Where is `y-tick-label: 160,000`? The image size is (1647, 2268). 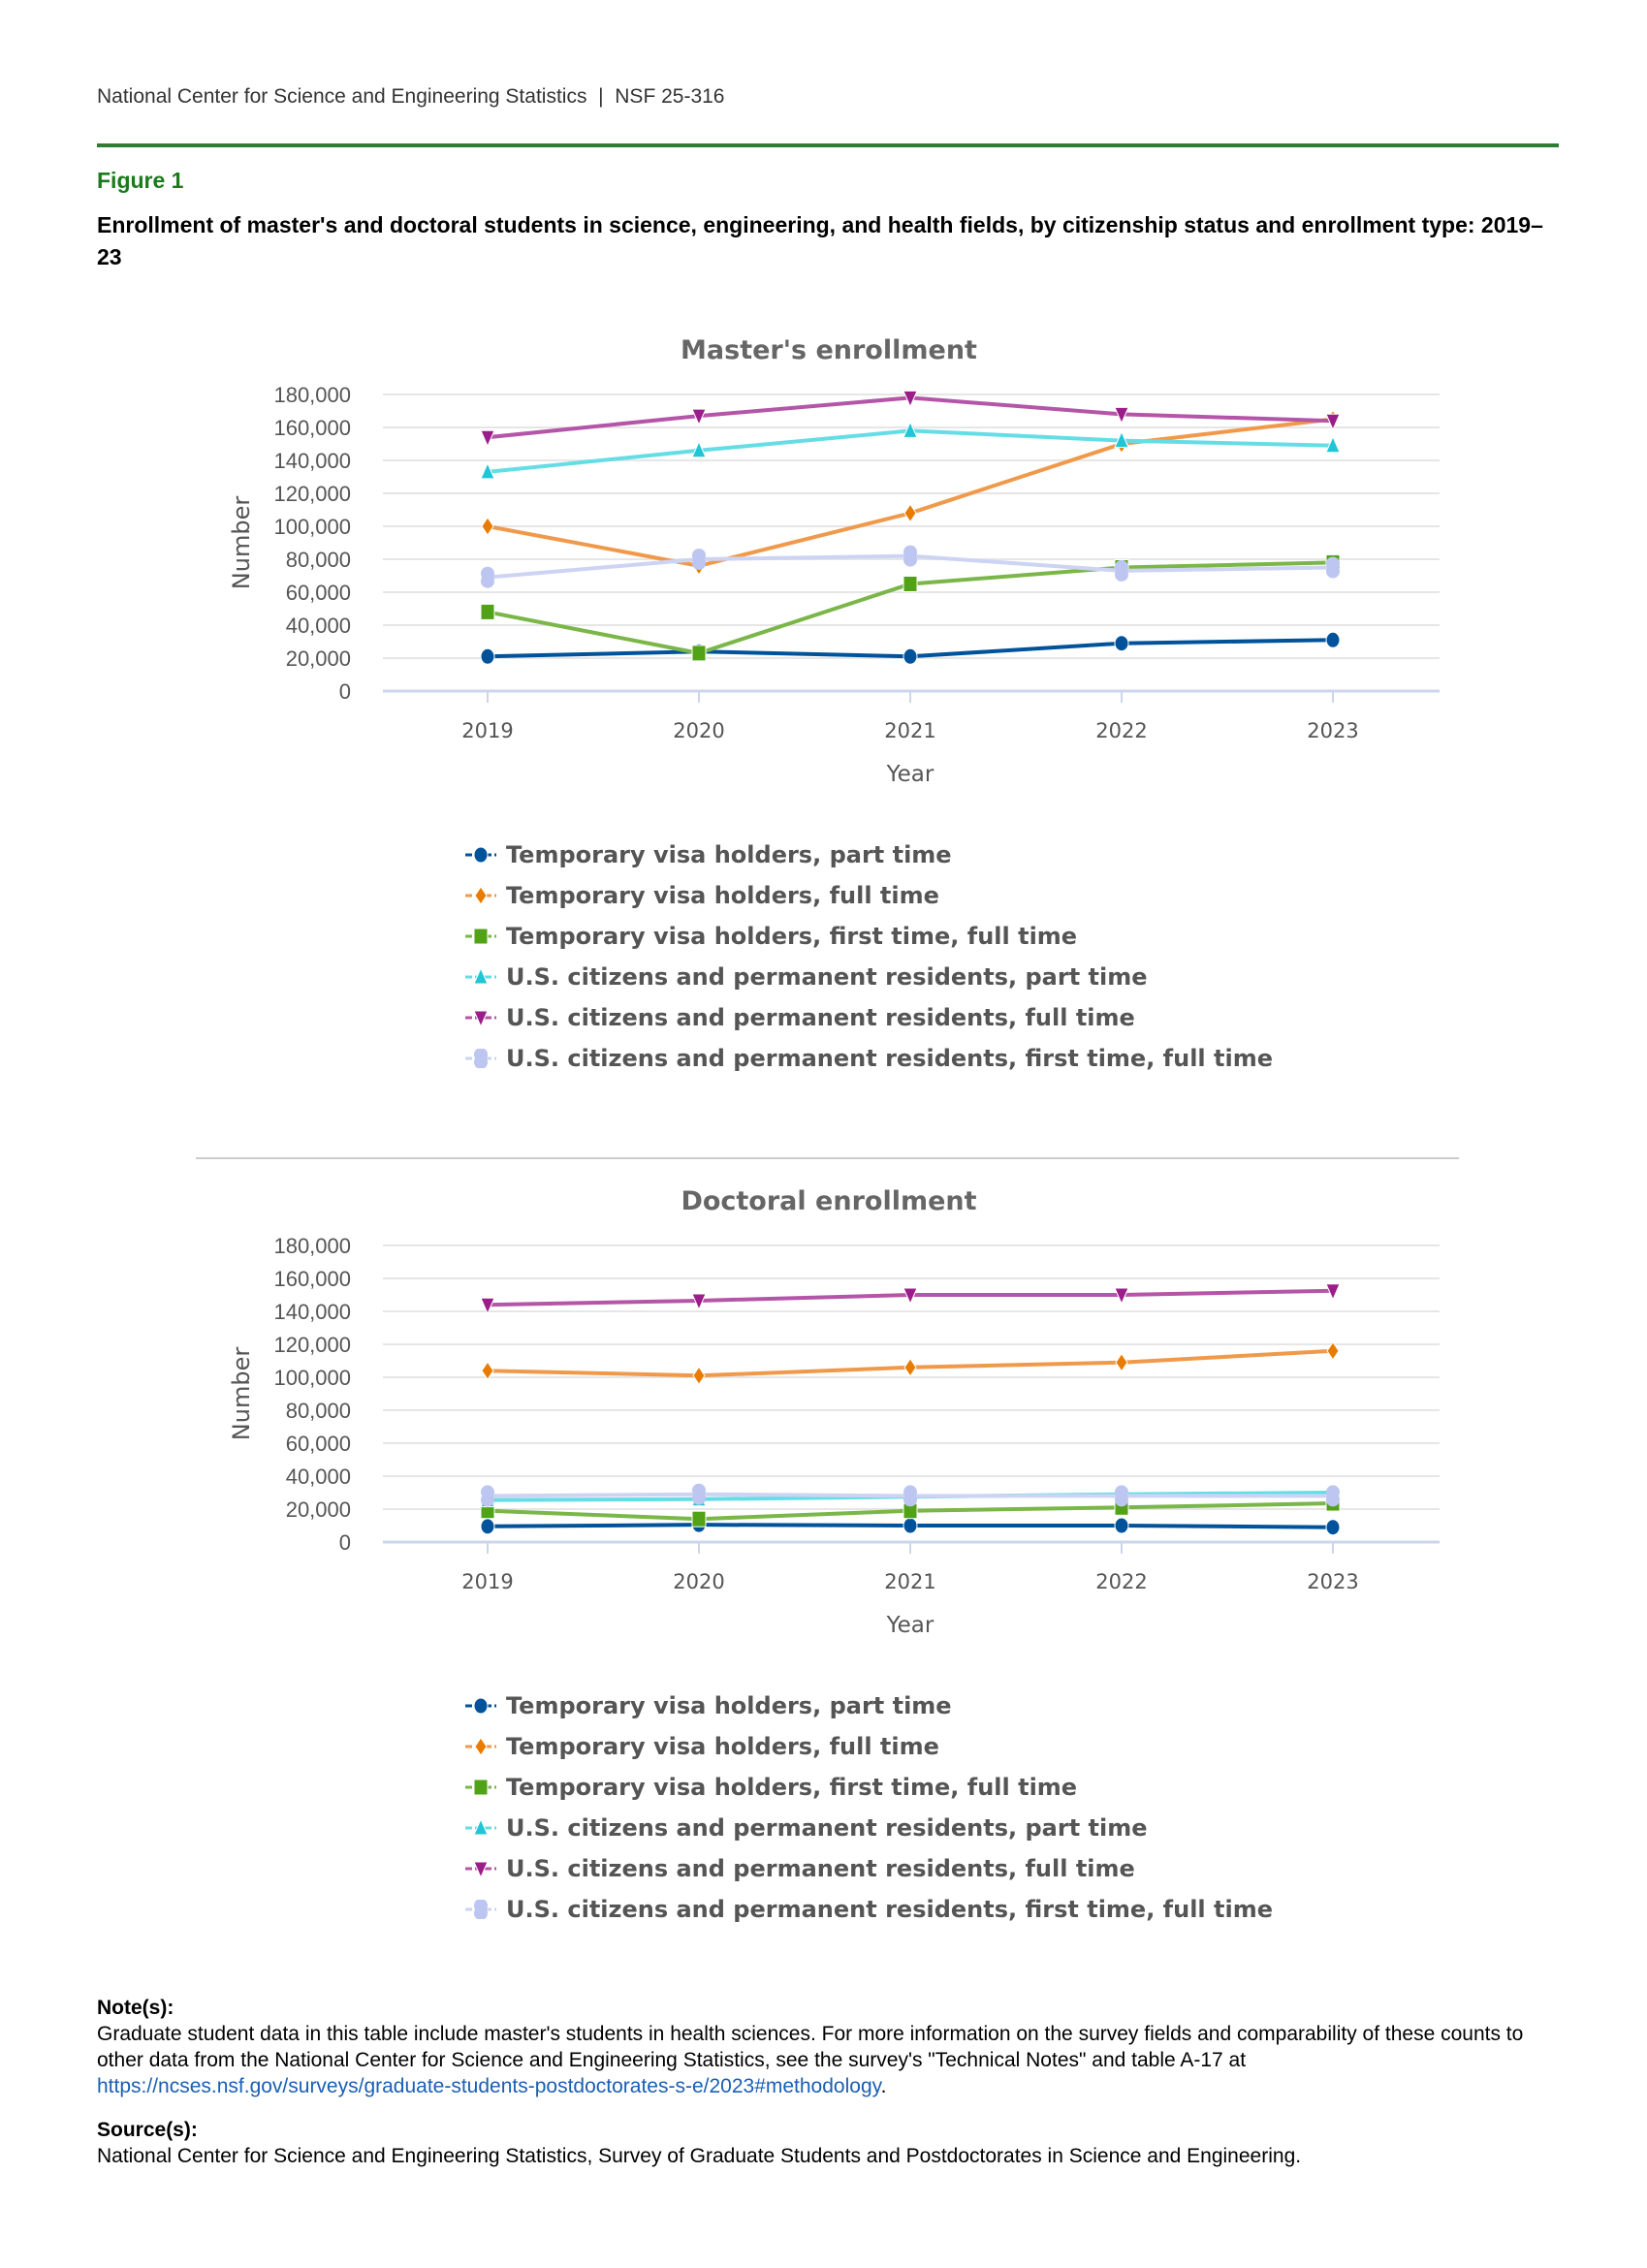 y-tick-label: 160,000 is located at coordinates (312, 1279).